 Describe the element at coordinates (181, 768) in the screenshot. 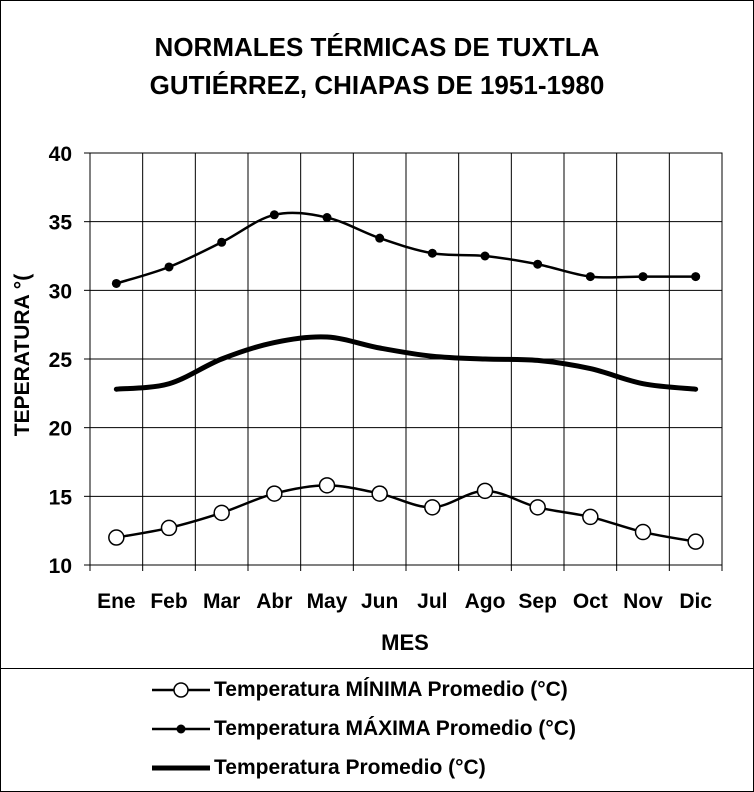

I see `legend-swatch-promedio` at that location.